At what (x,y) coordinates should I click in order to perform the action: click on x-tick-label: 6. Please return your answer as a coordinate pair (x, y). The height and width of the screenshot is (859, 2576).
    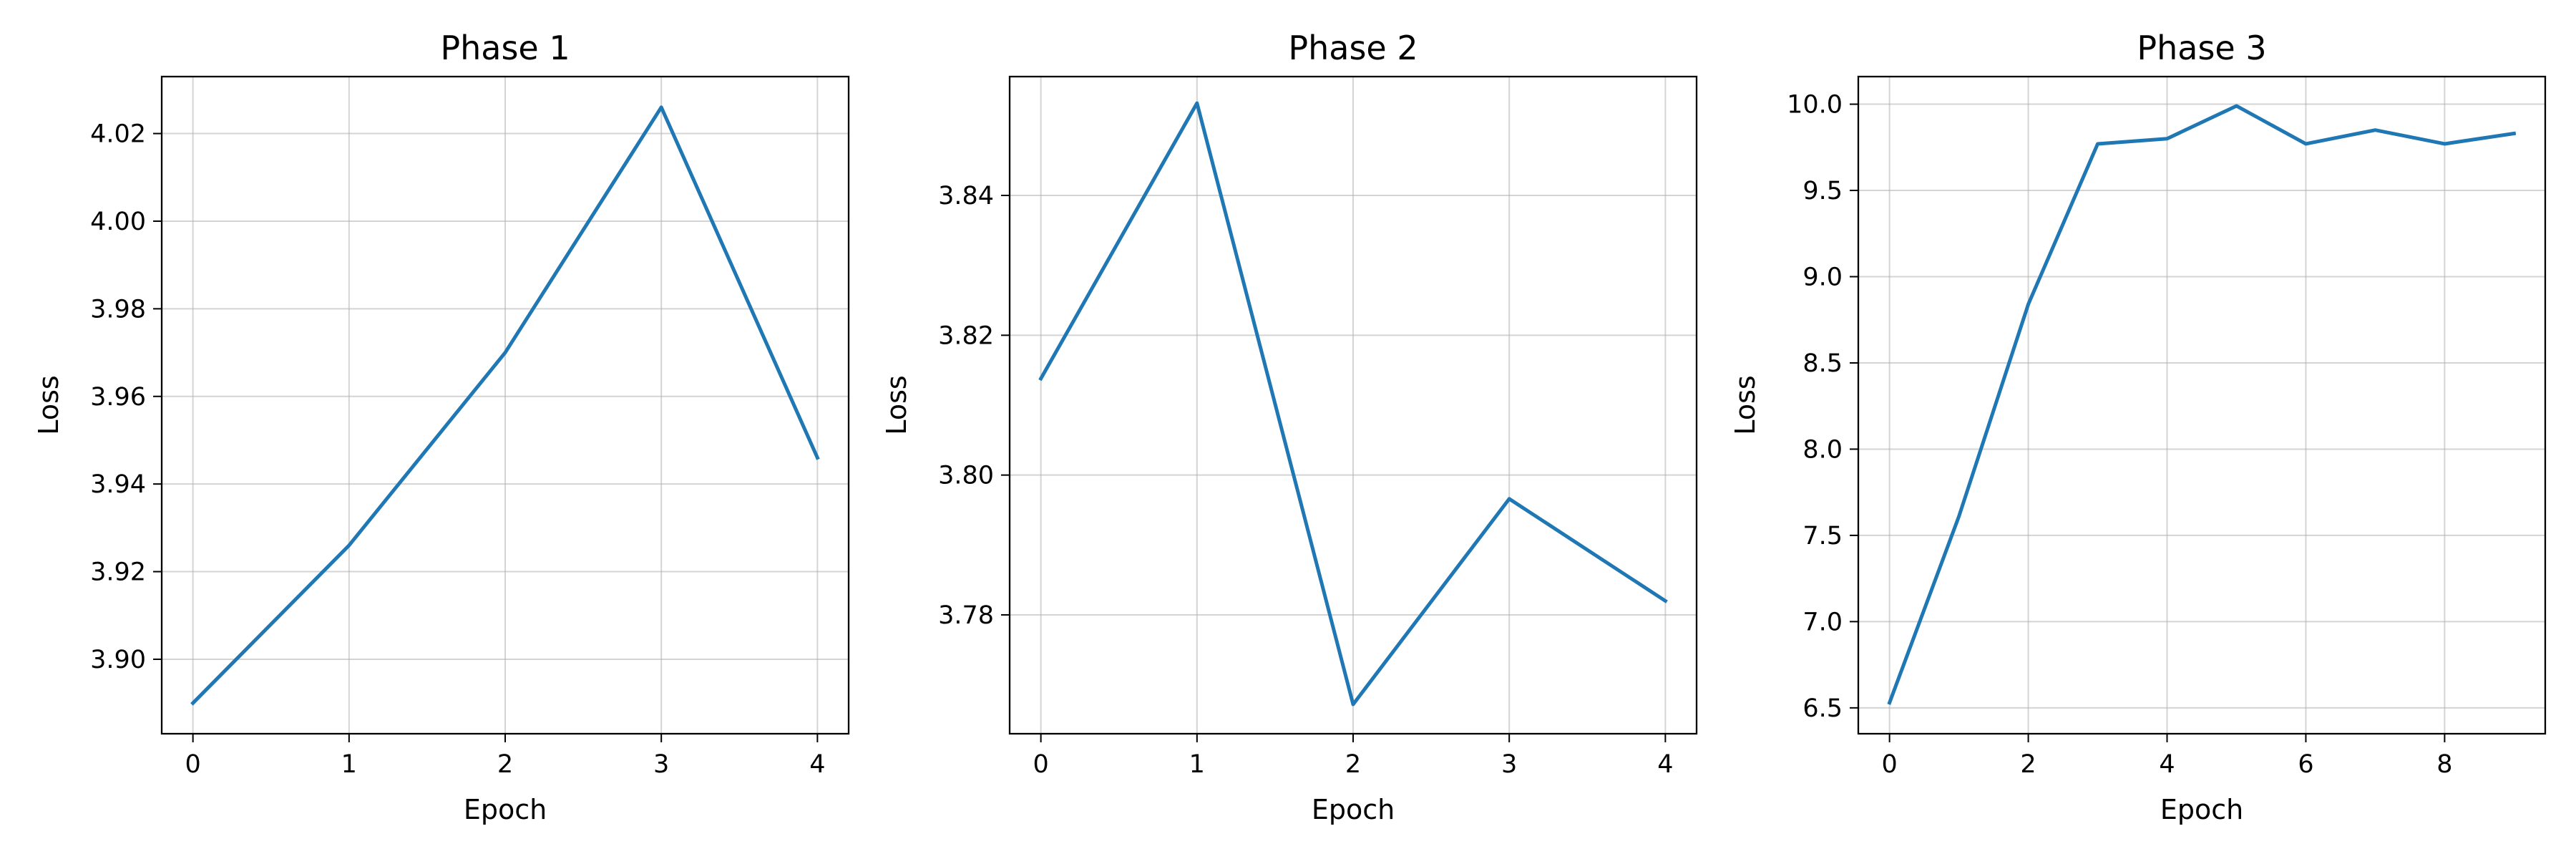
    Looking at the image, I should click on (2305, 764).